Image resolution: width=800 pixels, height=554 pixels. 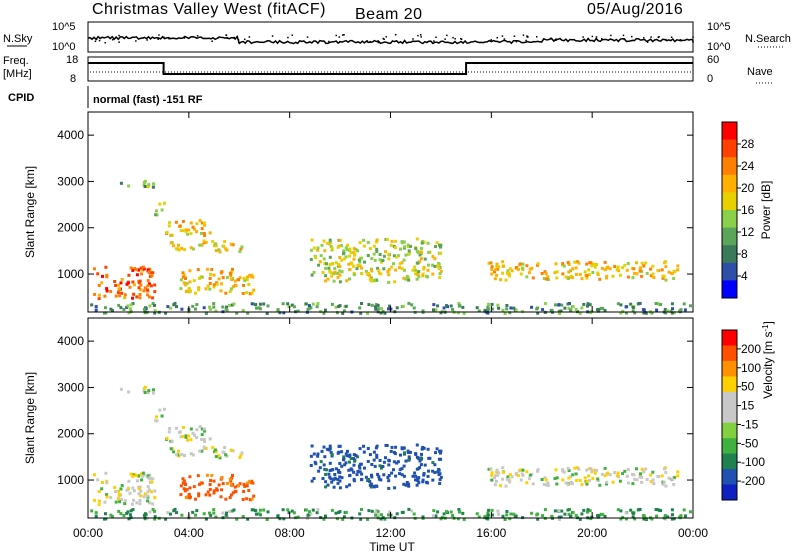 I want to click on x-tick-label: 12:00, so click(x=390, y=533).